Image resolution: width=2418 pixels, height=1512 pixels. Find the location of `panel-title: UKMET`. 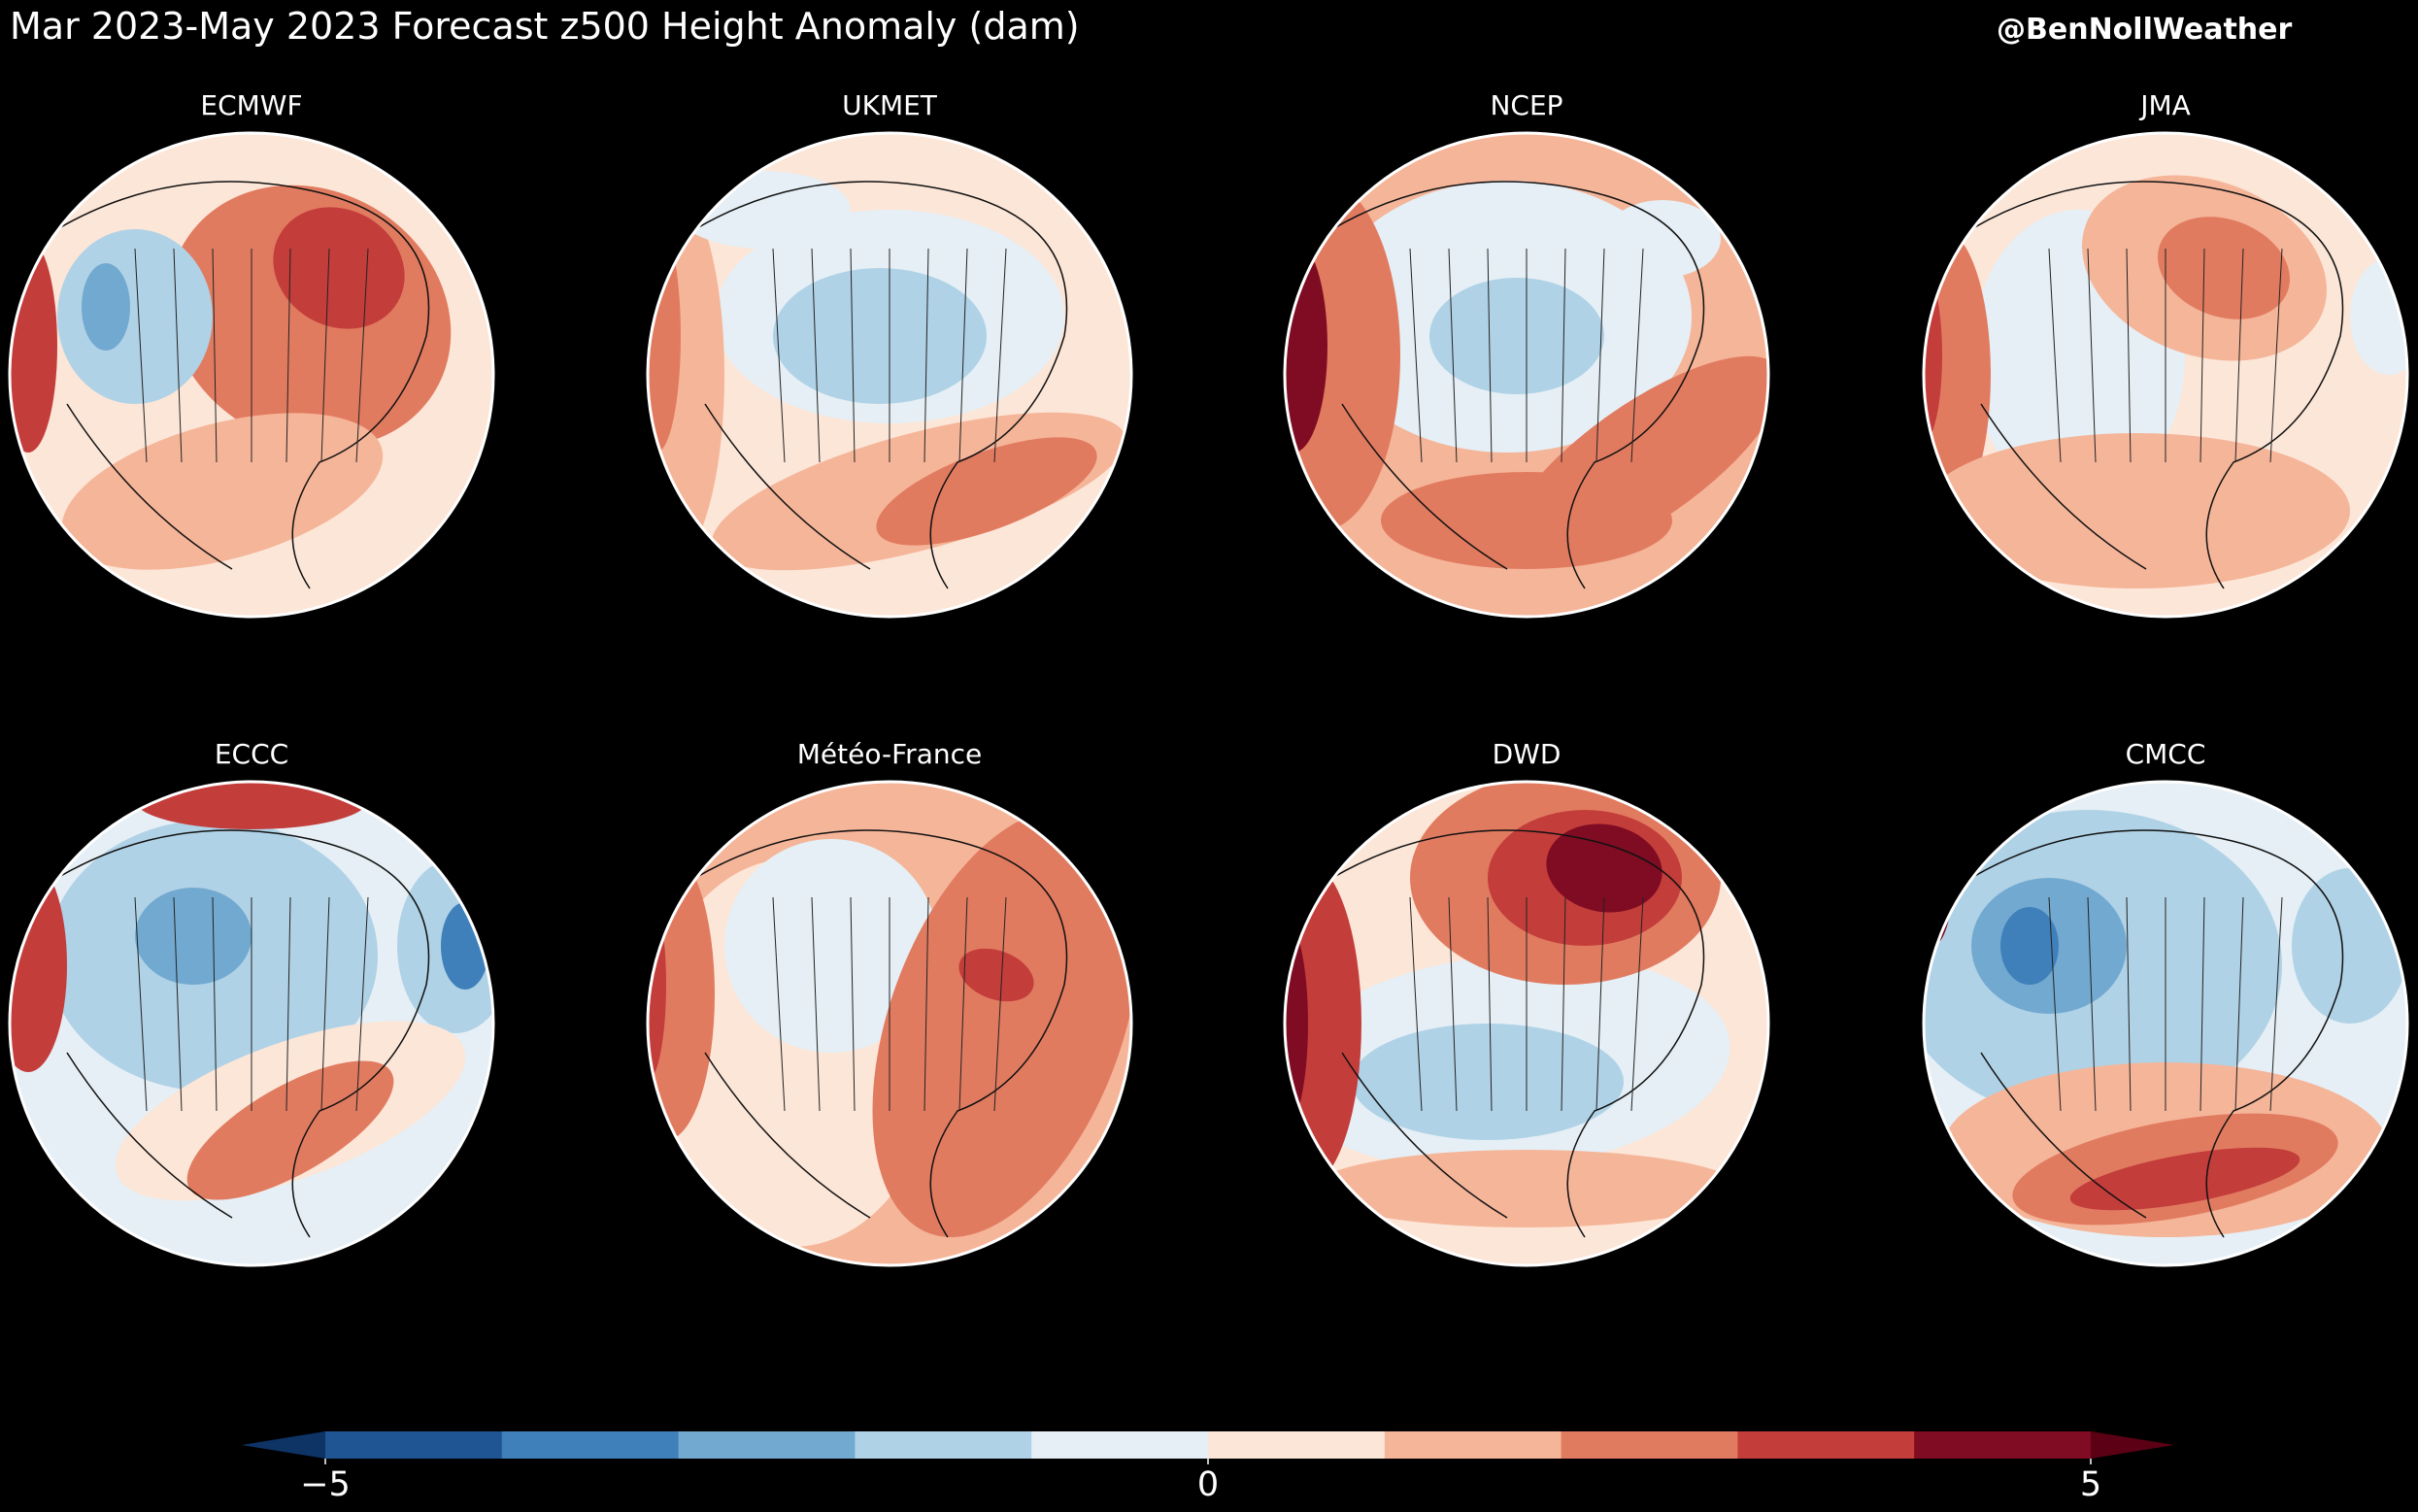

panel-title: UKMET is located at coordinates (890, 105).